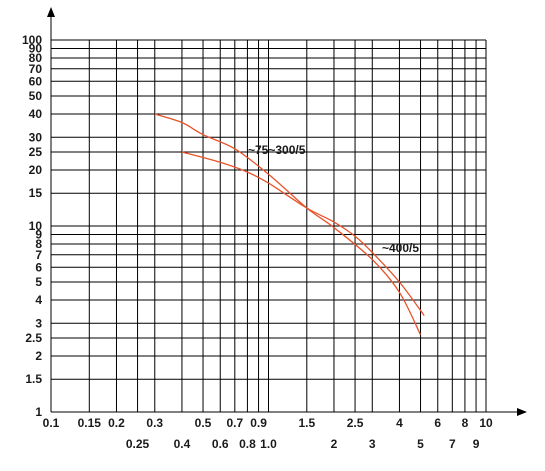 The height and width of the screenshot is (471, 545). I want to click on x-tick-label: 0.2, so click(116, 423).